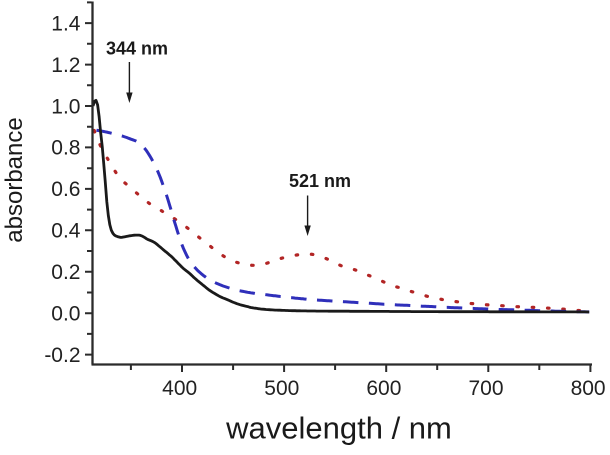  What do you see at coordinates (65, 272) in the screenshot?
I see `svg-text: 0.2` at bounding box center [65, 272].